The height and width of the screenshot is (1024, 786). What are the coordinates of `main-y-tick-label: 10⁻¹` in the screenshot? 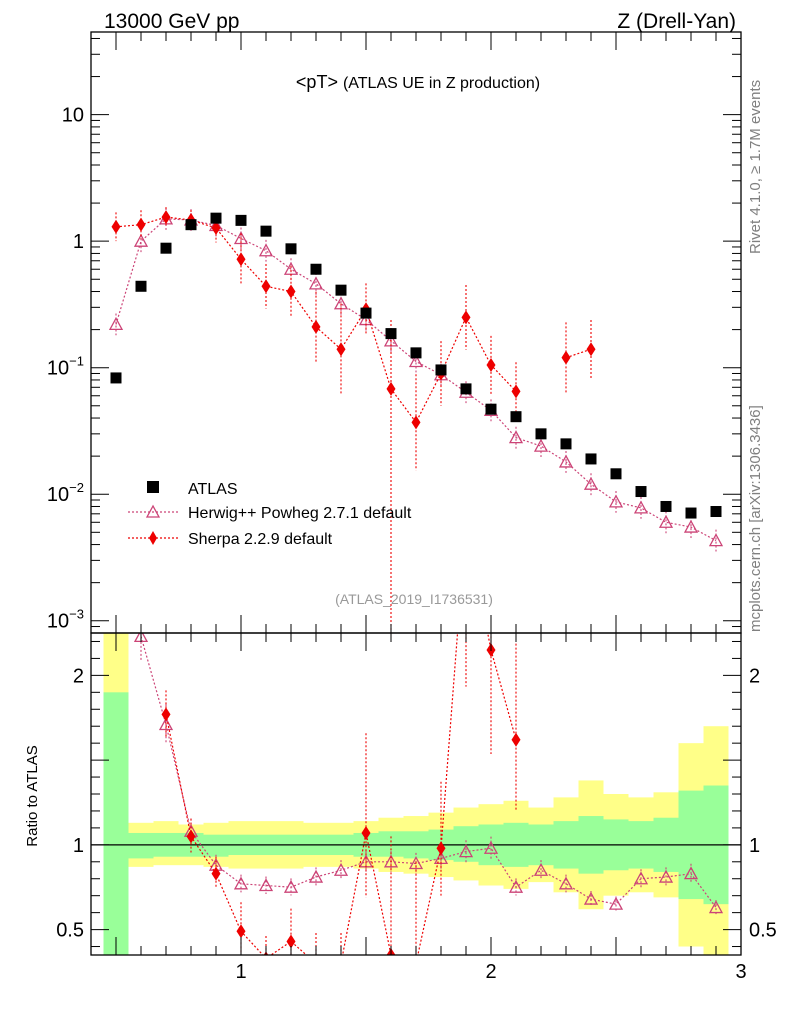 It's located at (65, 367).